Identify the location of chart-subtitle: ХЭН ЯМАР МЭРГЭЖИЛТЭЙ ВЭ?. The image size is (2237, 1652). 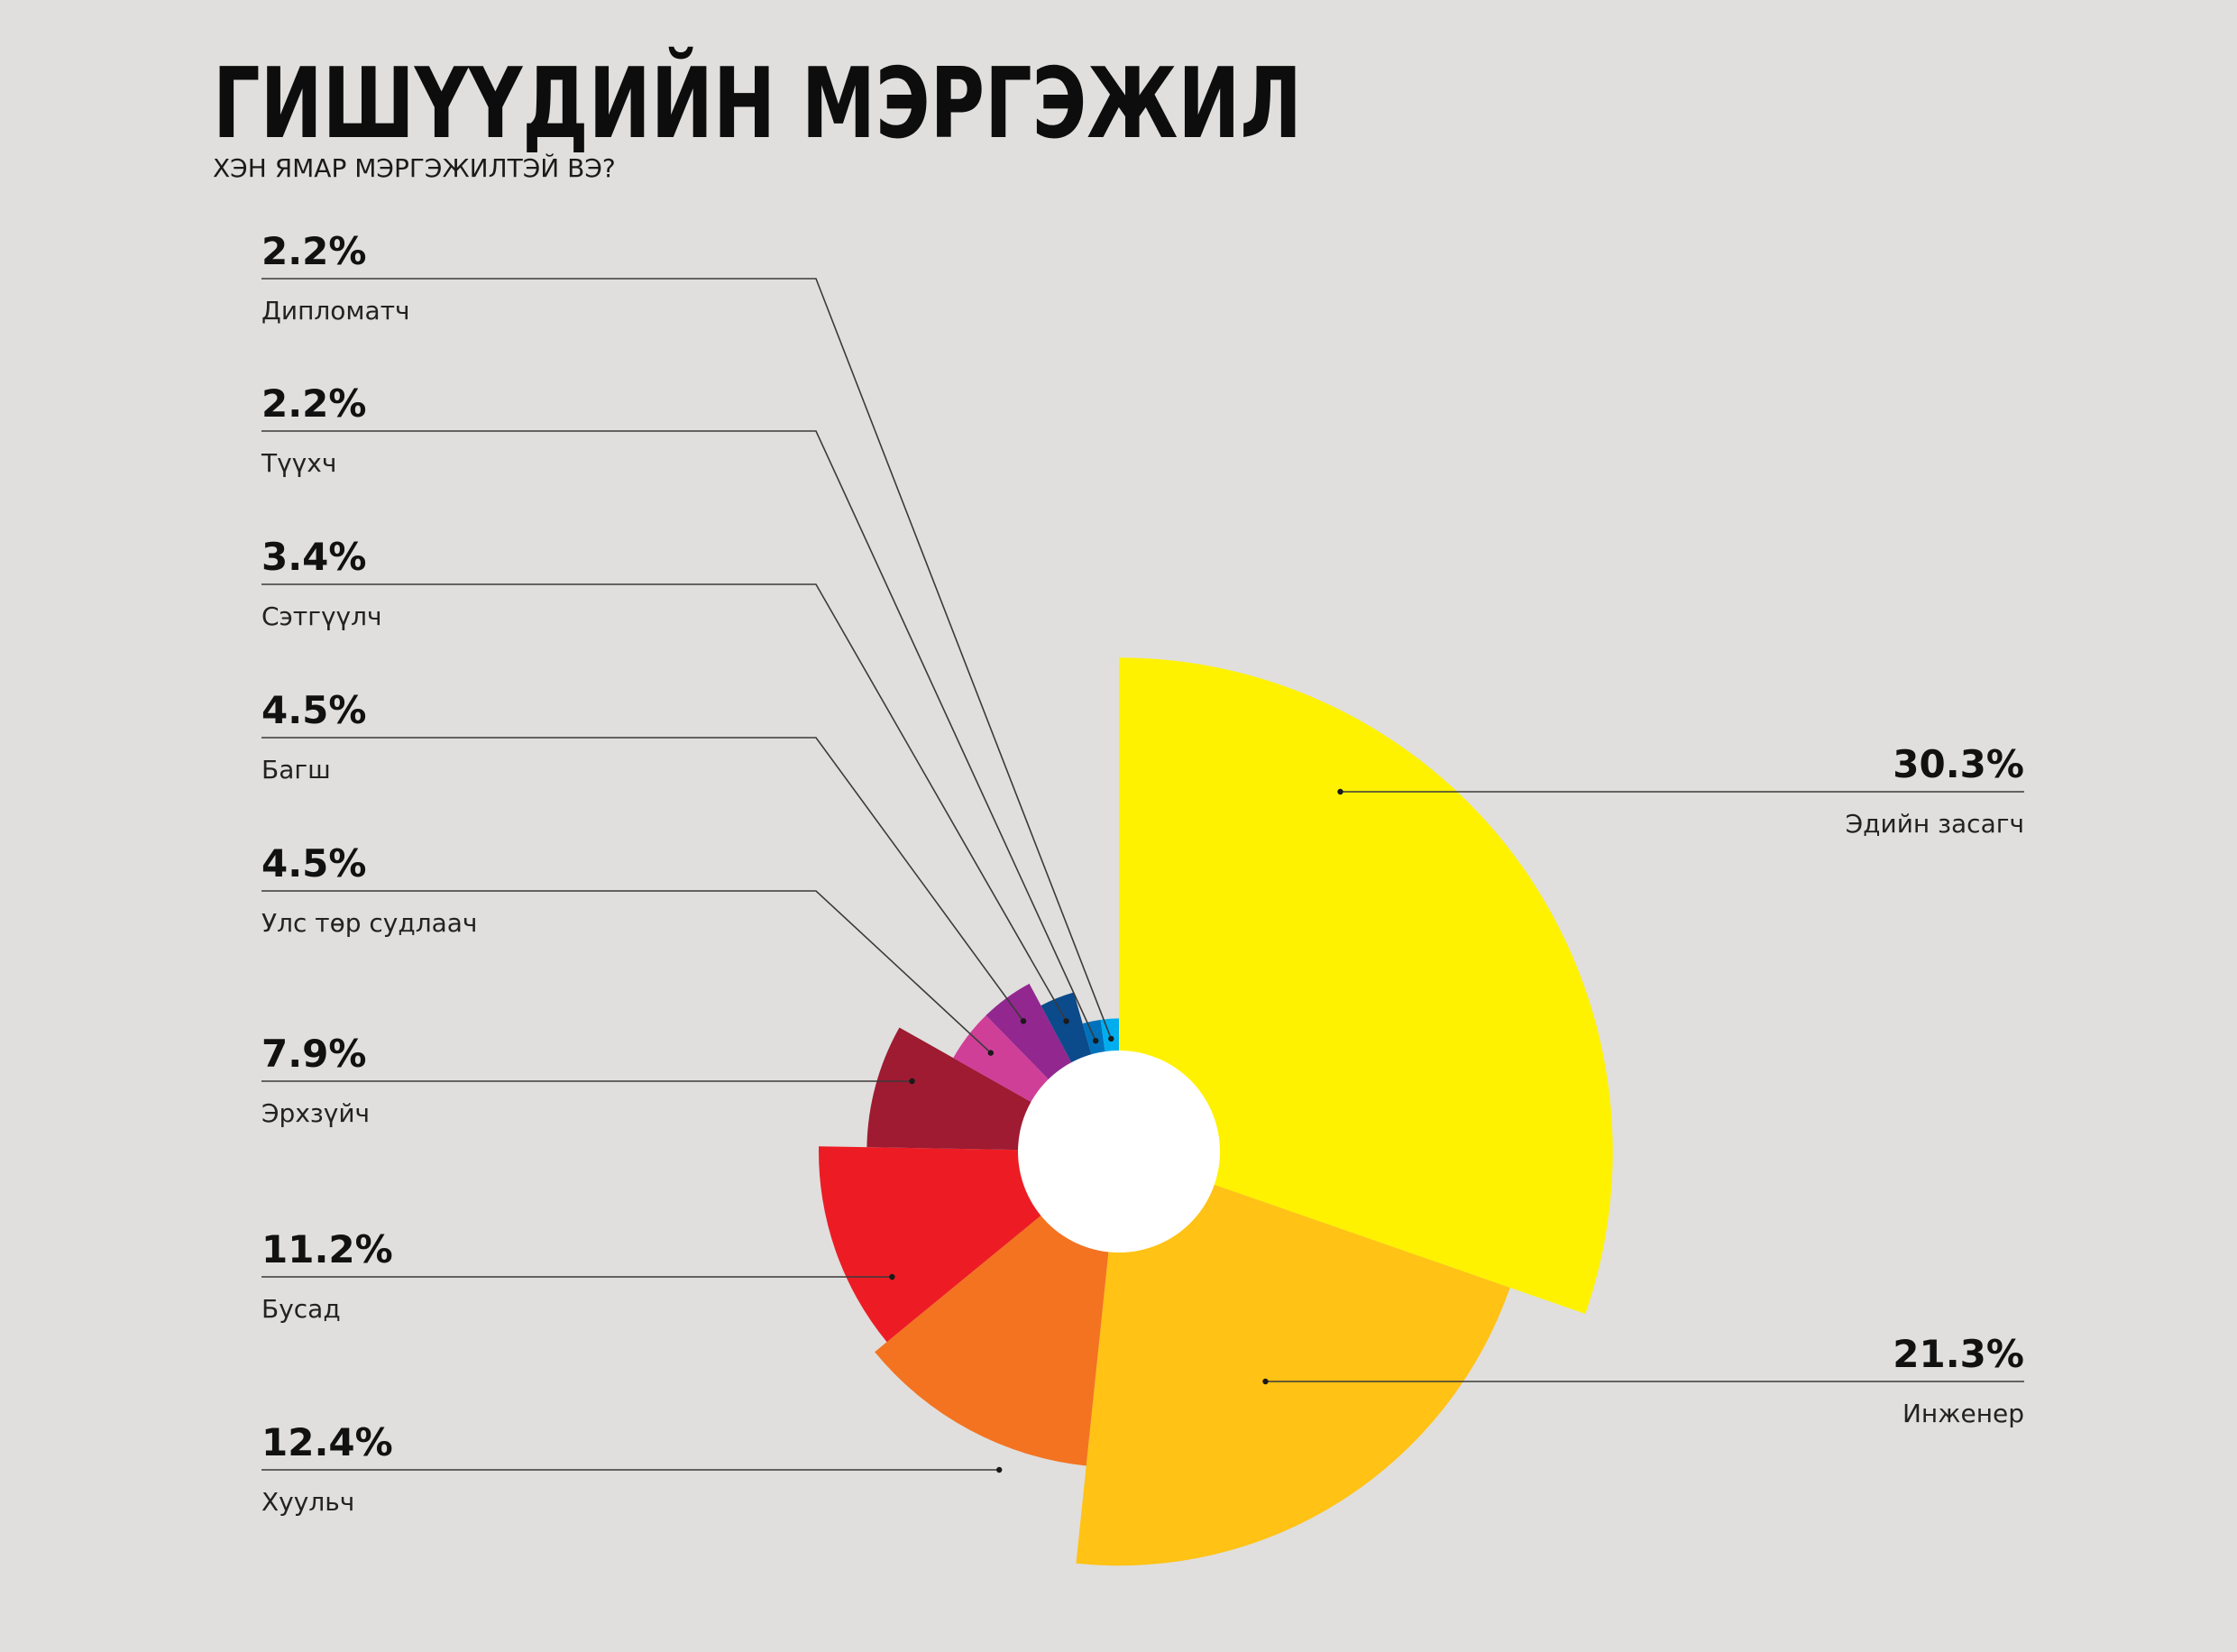
(414, 168).